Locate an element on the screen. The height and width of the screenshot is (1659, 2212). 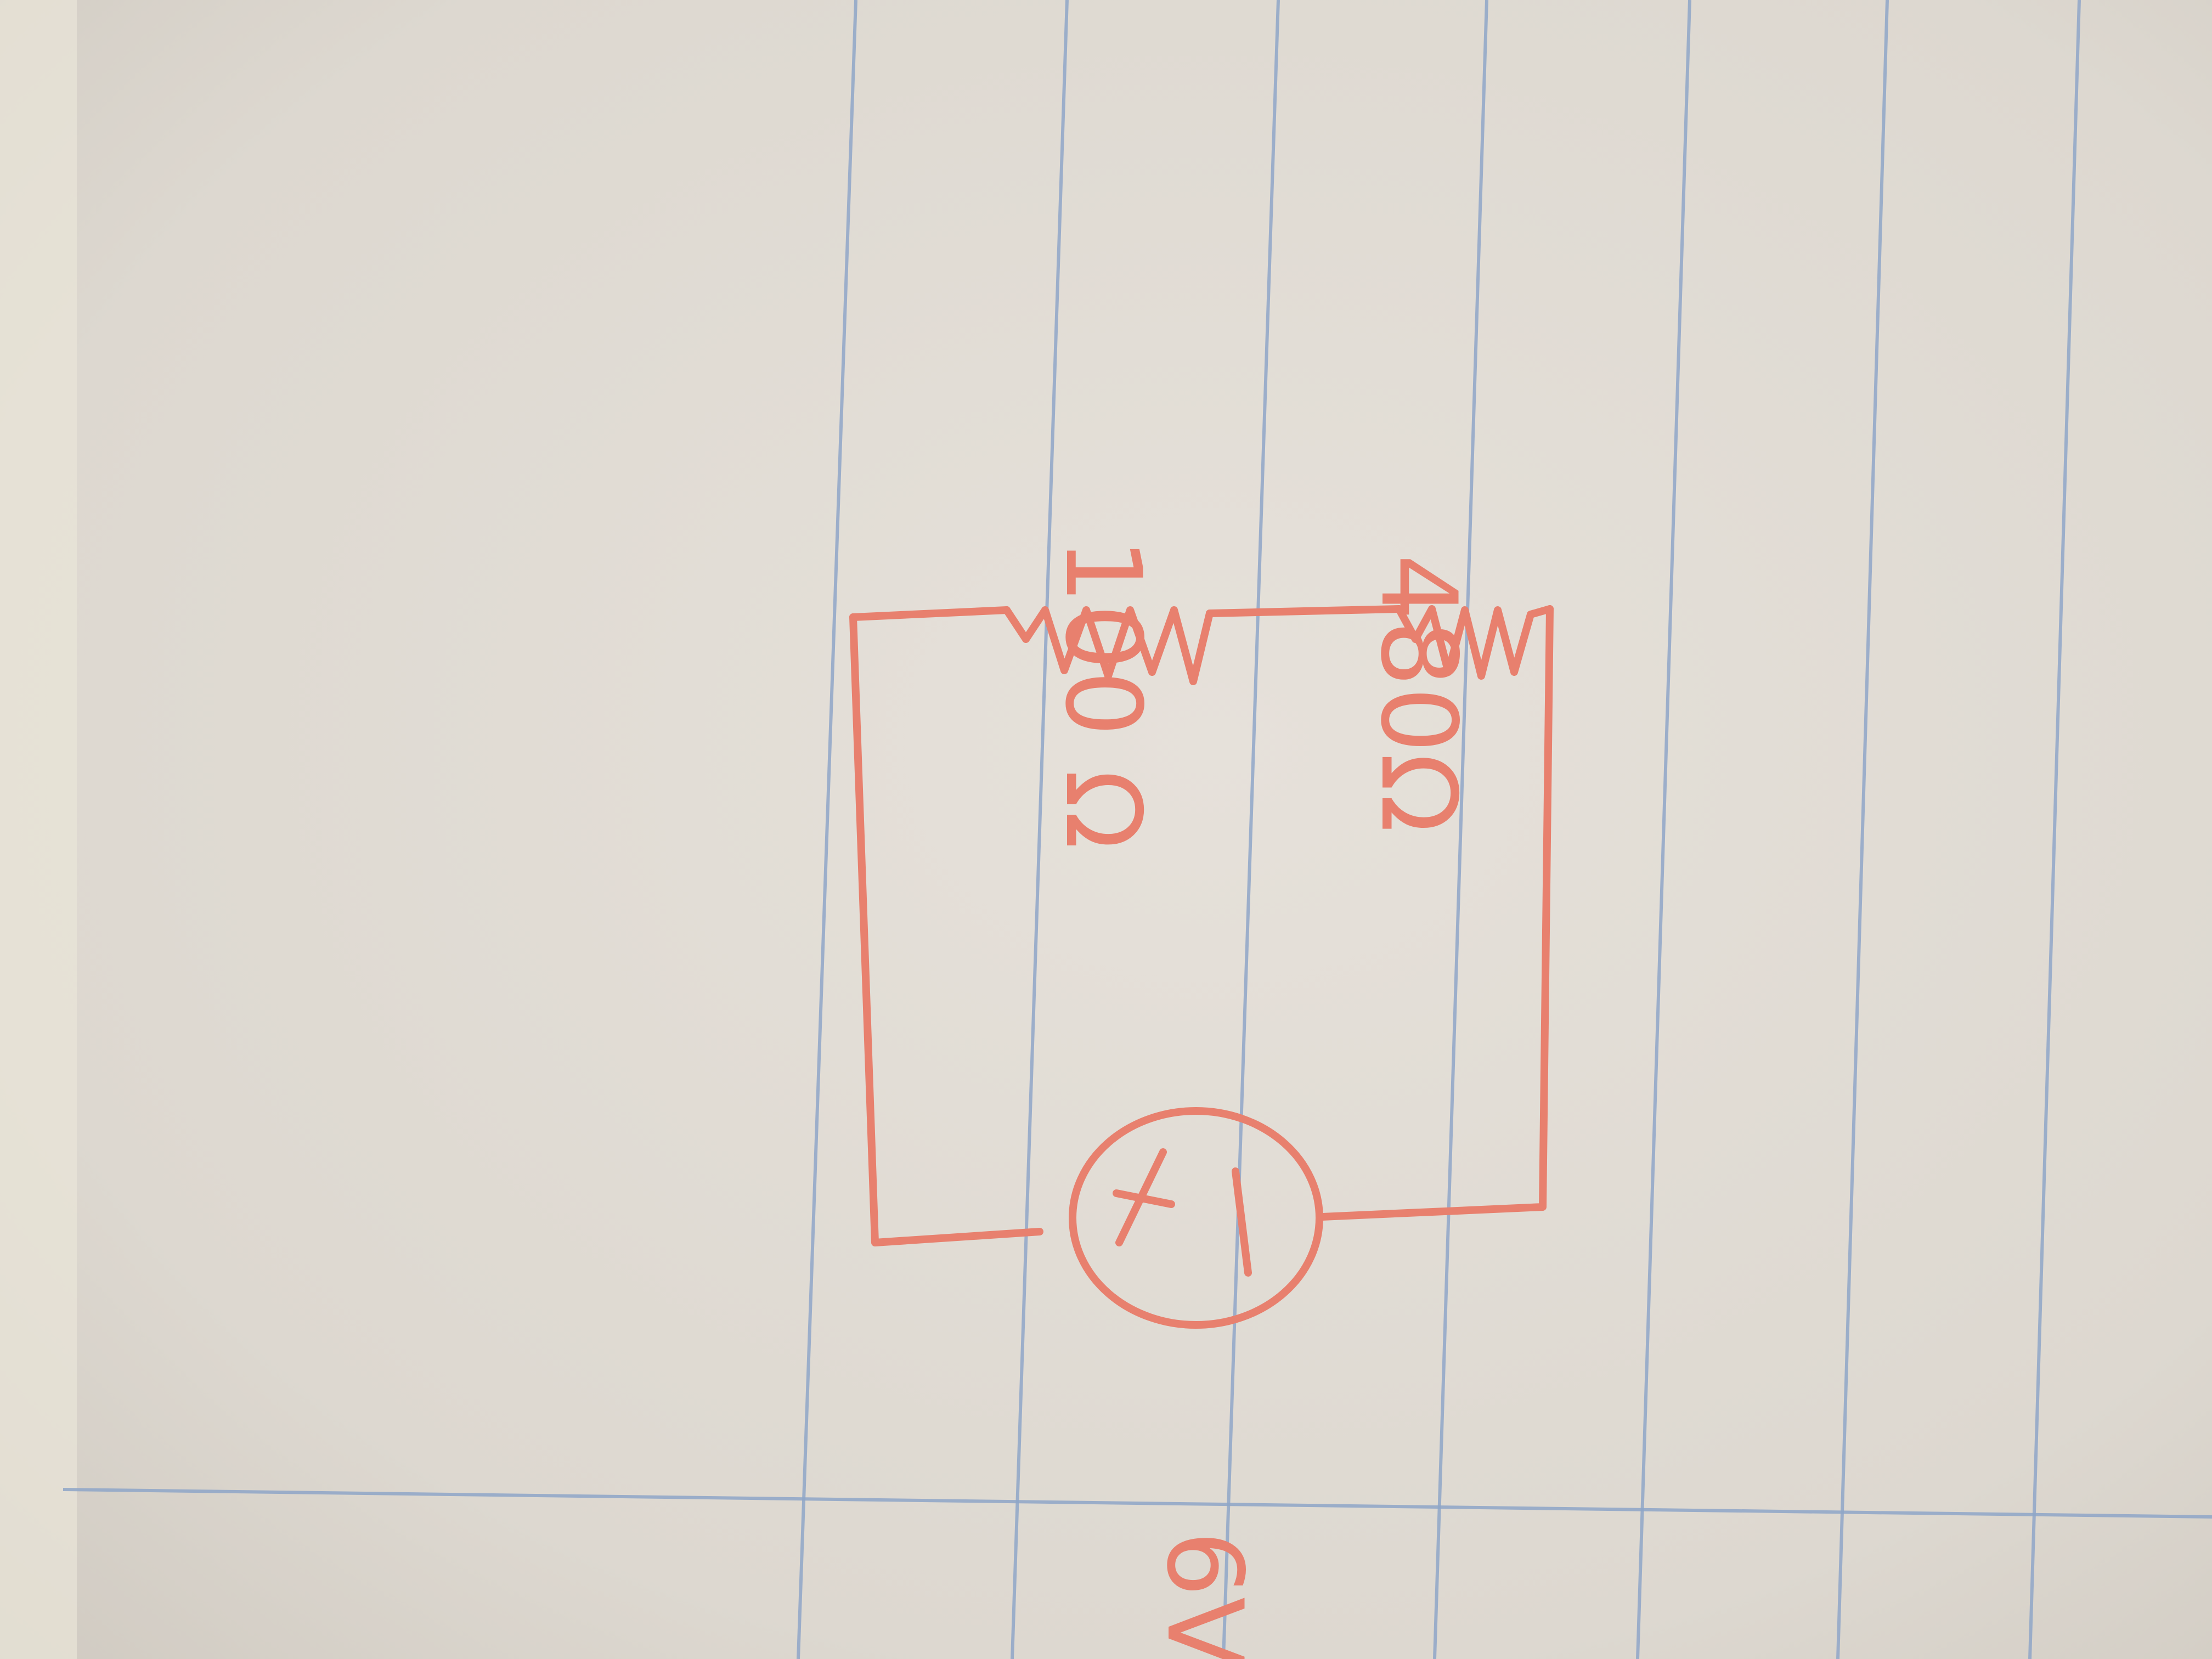
voltage-source-circle is located at coordinates (1196, 1218).